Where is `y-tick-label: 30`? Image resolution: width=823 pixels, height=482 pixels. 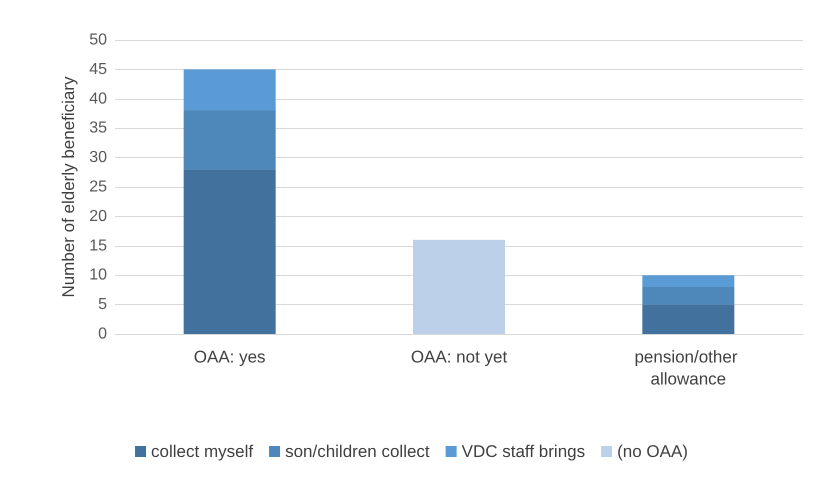
y-tick-label: 30 is located at coordinates (98, 157).